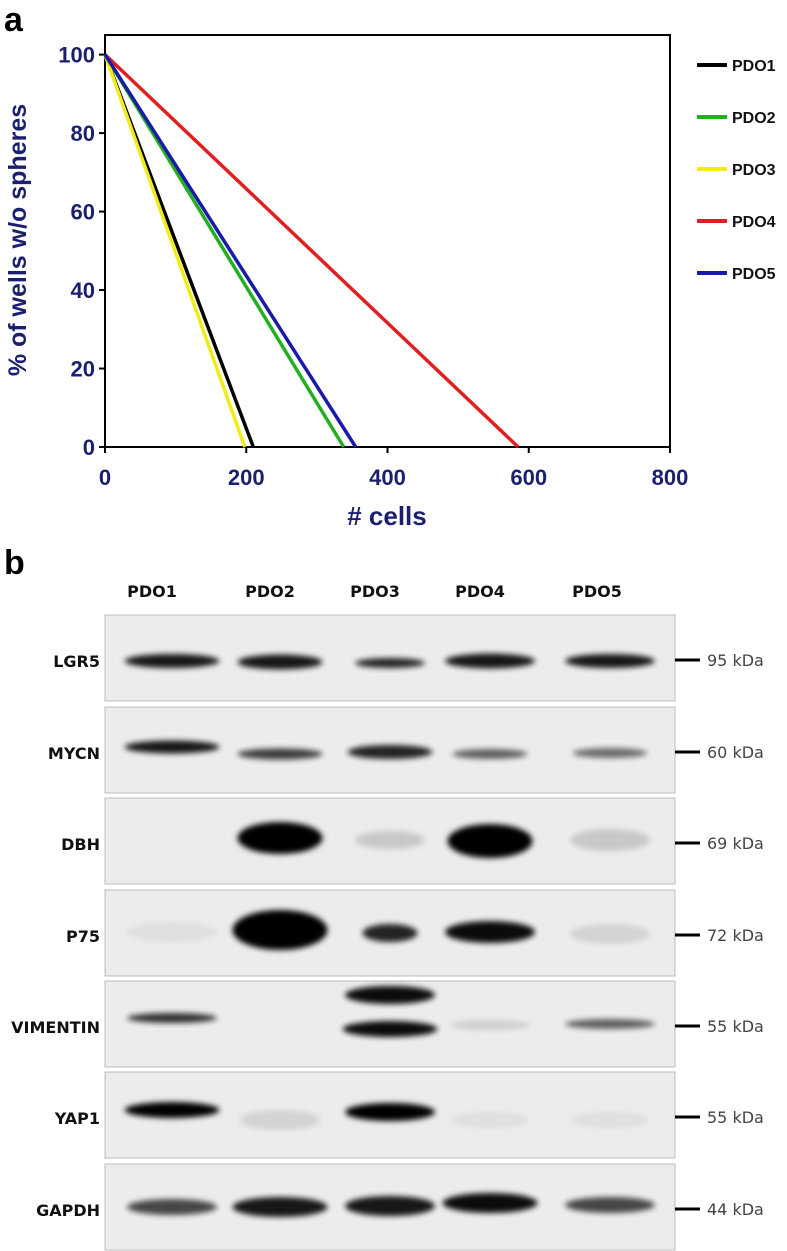 The width and height of the screenshot is (787, 1251). Describe the element at coordinates (246, 477) in the screenshot. I see `x-tick-label: 200` at that location.